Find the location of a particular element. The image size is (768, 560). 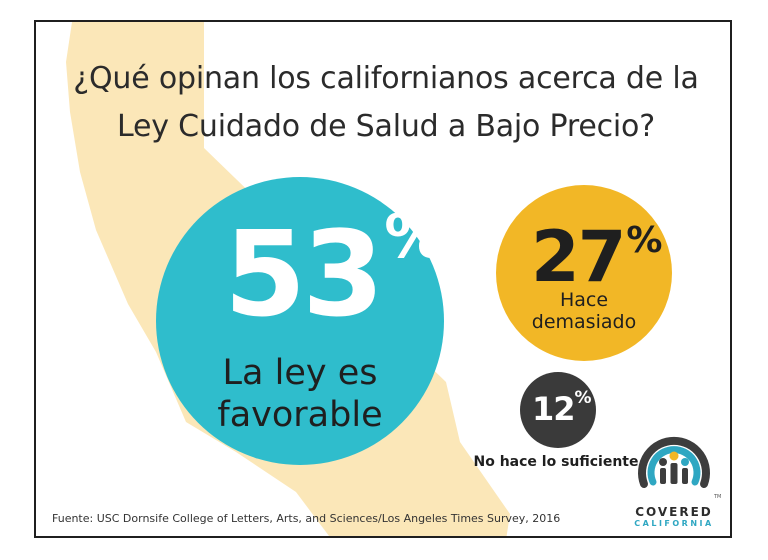

trademark-mark: TM is located at coordinates (718, 497).